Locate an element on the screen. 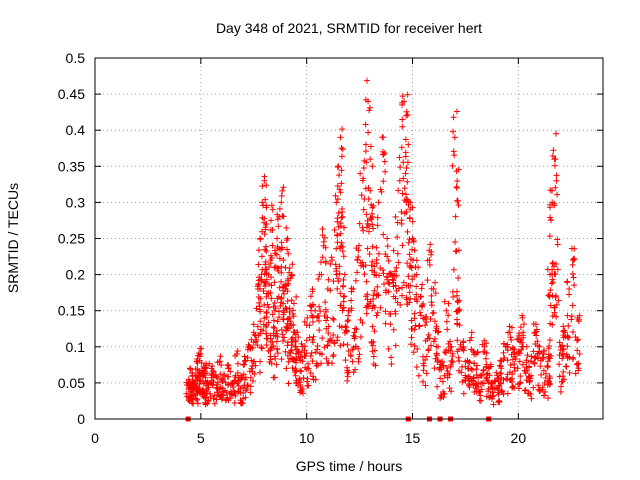  x-axis-label: GPS time / hours is located at coordinates (349, 466).